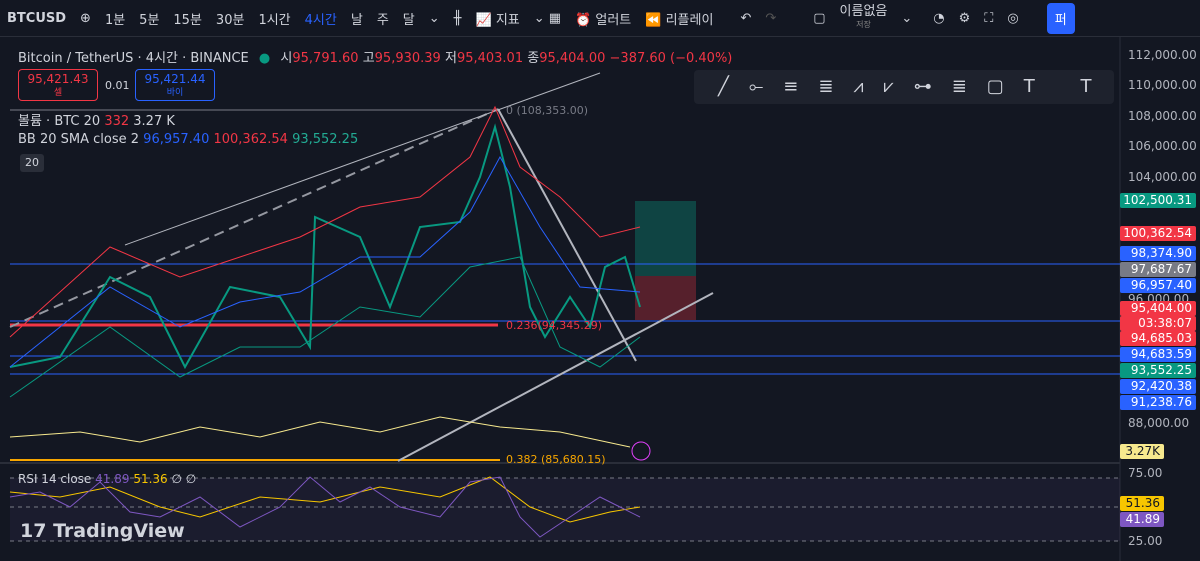  Describe the element at coordinates (819, 18) in the screenshot. I see `layout: ▢` at that location.